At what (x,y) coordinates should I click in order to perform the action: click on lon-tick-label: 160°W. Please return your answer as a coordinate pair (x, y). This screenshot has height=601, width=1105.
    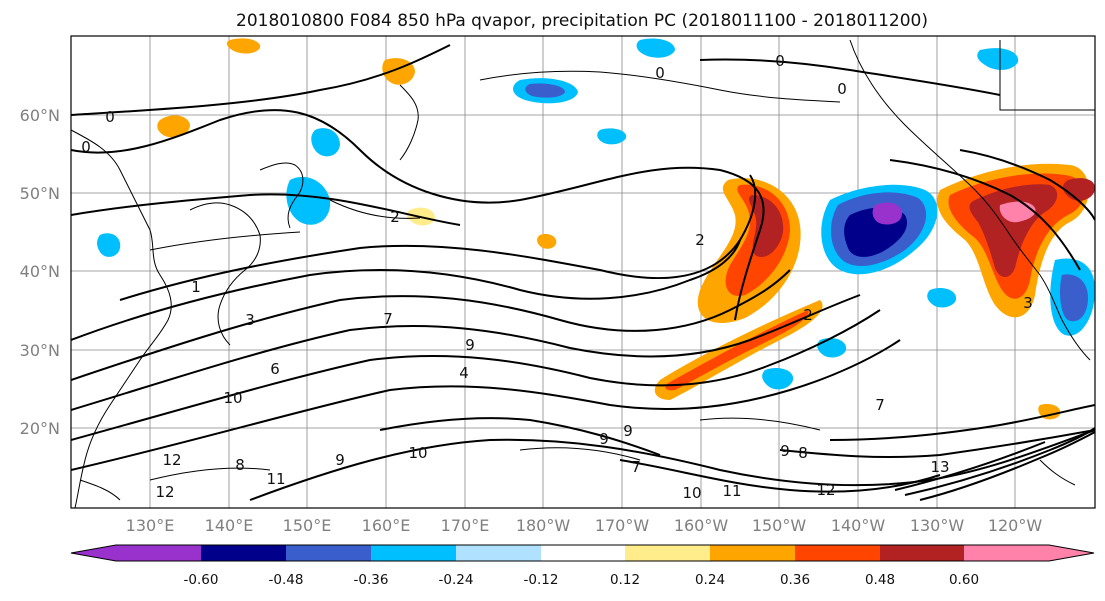
    Looking at the image, I should click on (701, 525).